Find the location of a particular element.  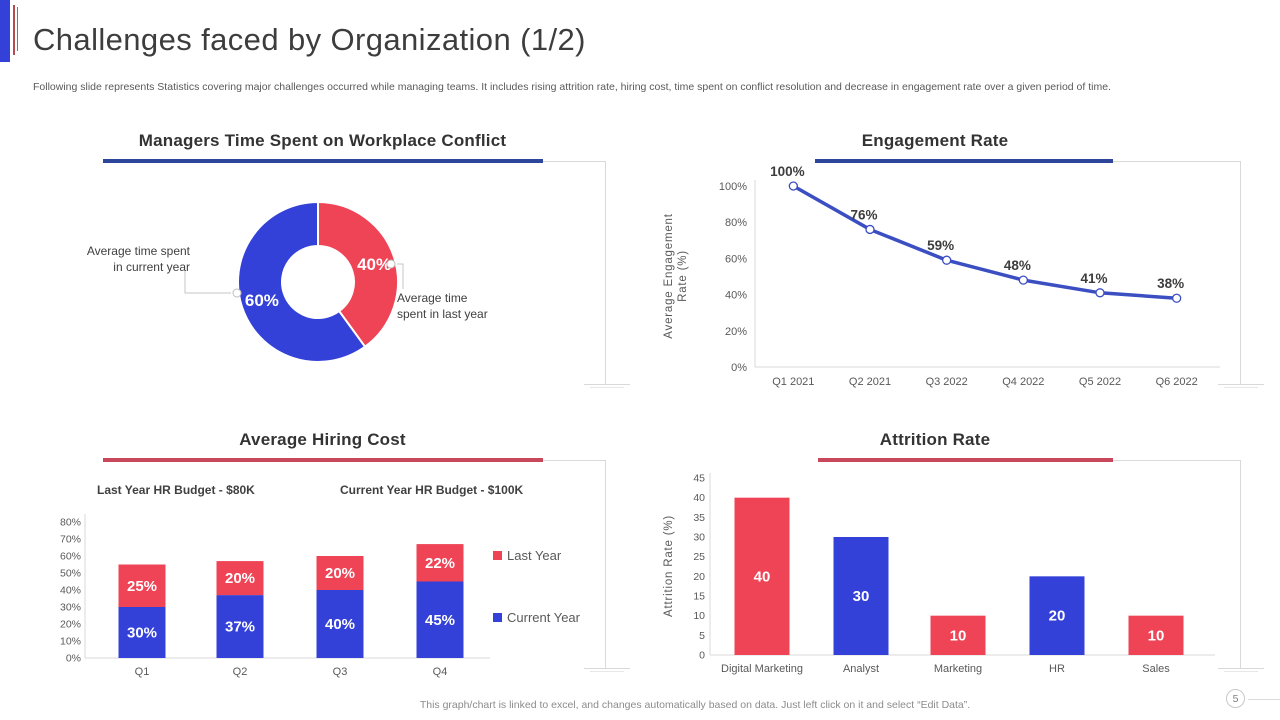

accent-line-red-thin is located at coordinates (17, 29).